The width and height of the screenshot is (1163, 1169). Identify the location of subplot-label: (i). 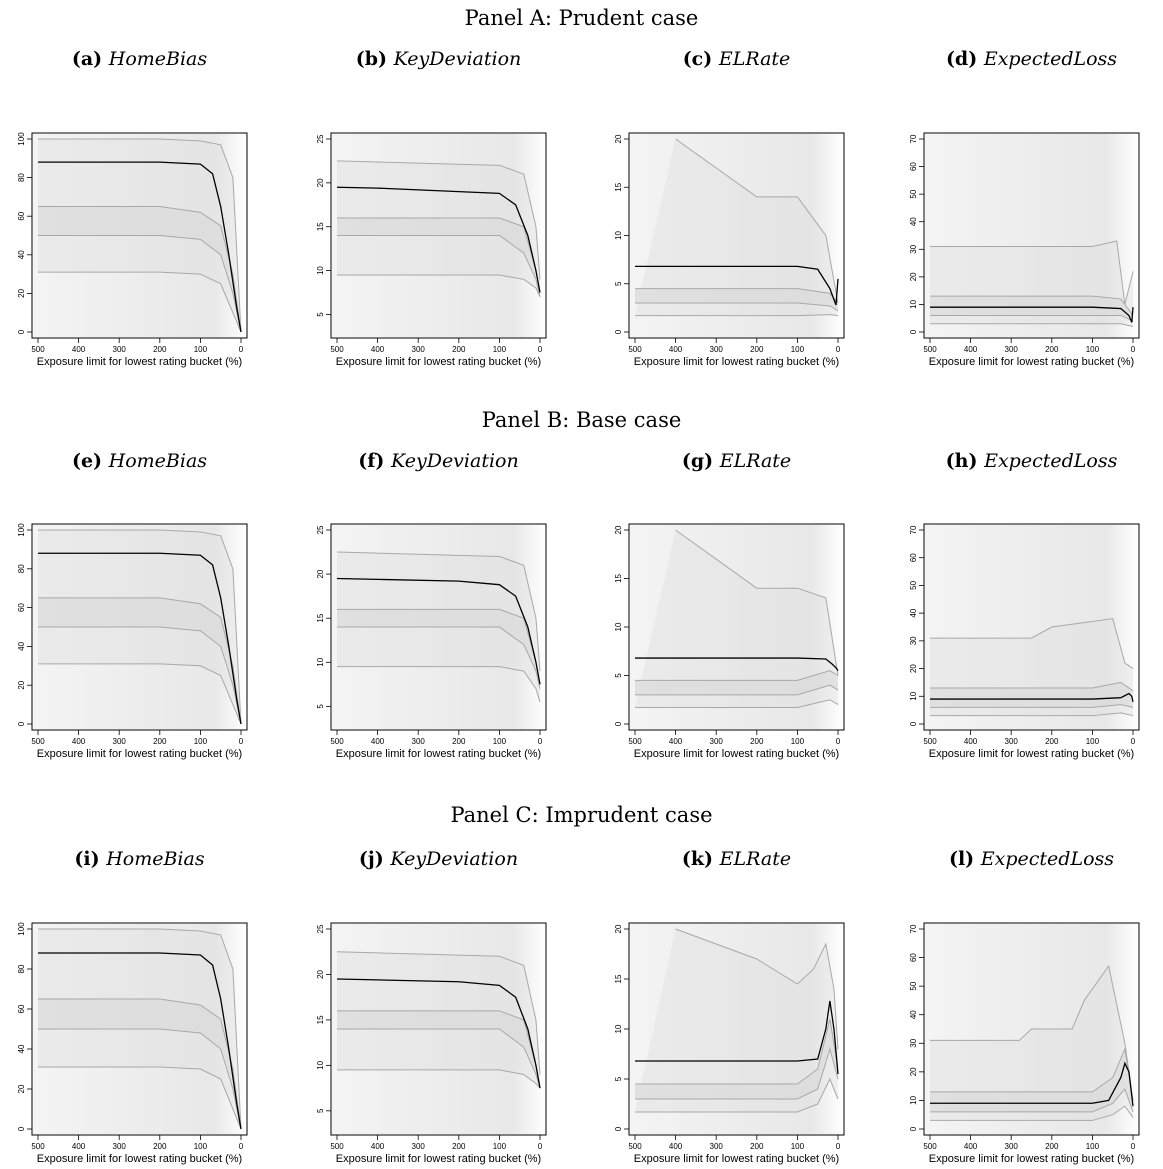
(90, 859).